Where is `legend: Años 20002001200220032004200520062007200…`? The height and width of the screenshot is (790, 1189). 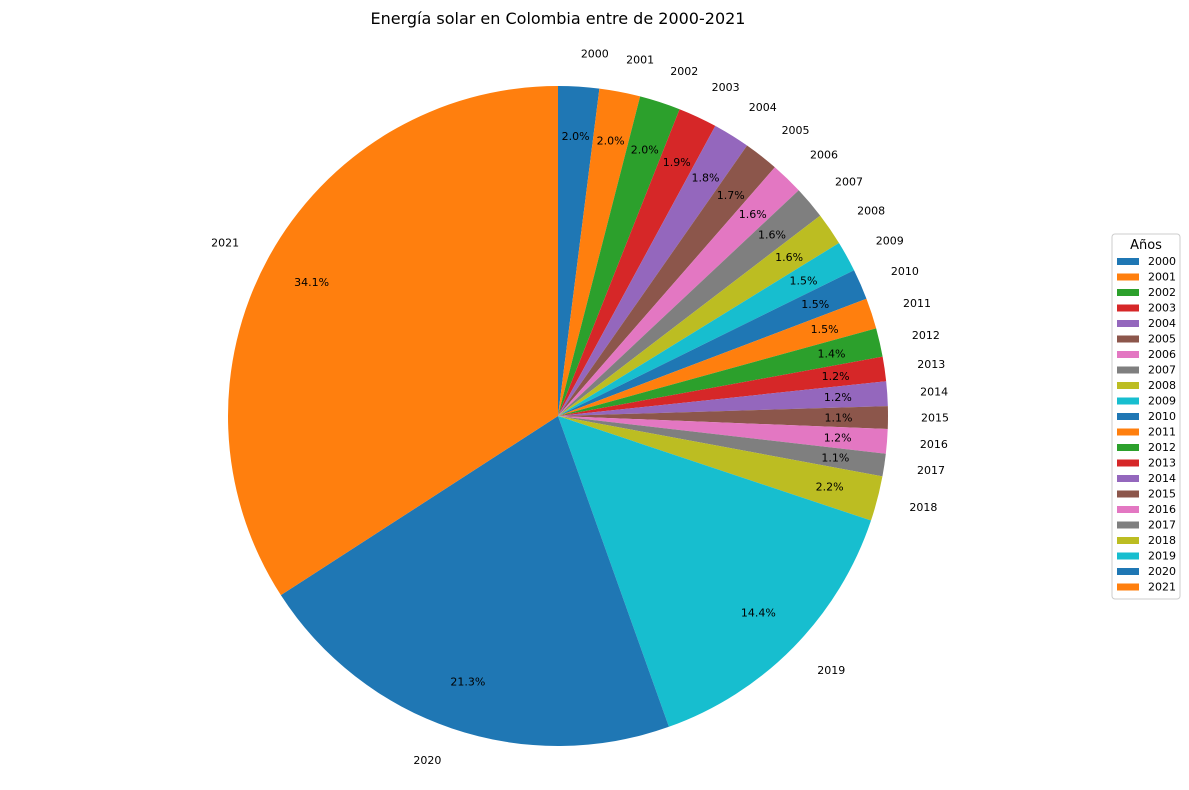 legend: Años 20002001200220032004200520062007200… is located at coordinates (1146, 416).